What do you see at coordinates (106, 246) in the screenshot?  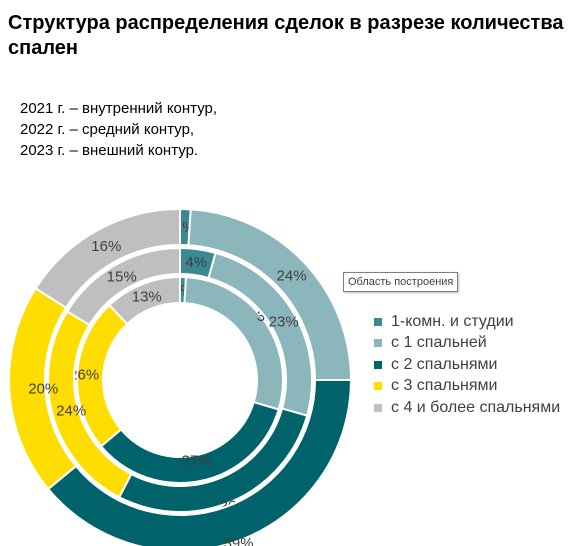 I see `label-outer-5: 16%` at bounding box center [106, 246].